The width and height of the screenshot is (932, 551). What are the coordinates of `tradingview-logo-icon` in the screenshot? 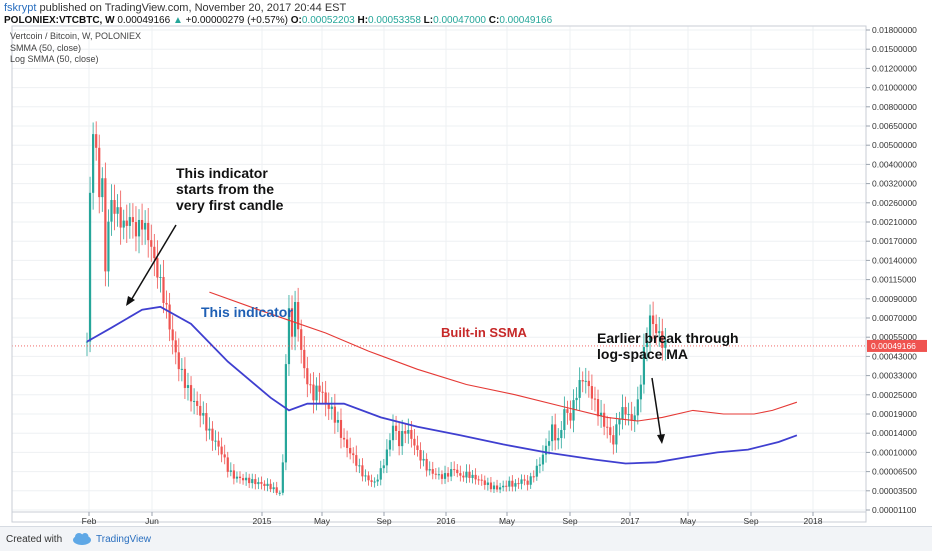 It's located at (82, 539).